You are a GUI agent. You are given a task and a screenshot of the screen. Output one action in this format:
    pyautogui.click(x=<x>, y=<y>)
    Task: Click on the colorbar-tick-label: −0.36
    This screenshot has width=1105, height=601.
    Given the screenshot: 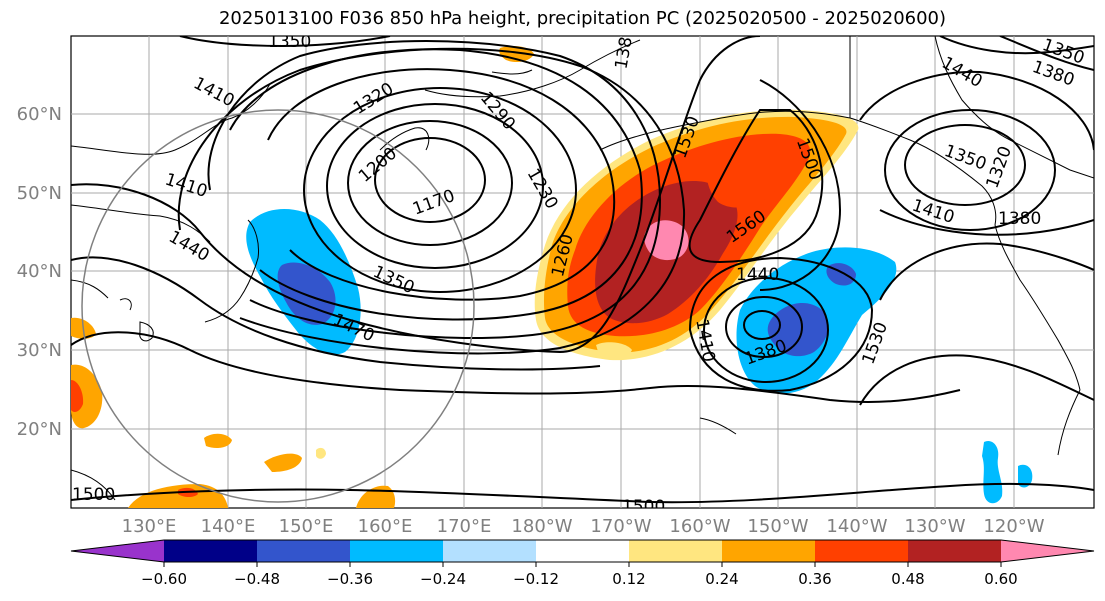 What is the action you would take?
    pyautogui.click(x=350, y=579)
    